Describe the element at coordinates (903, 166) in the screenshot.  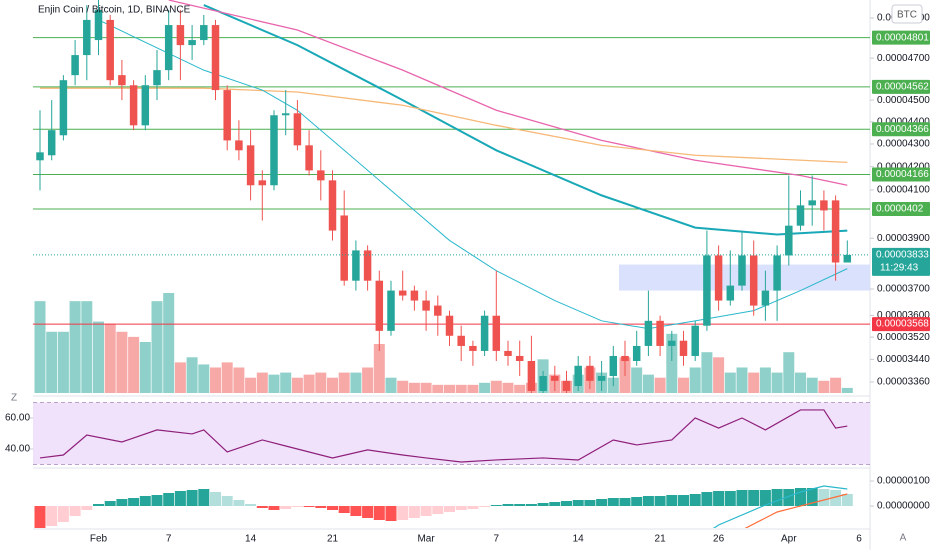
I see `y-tick-label: 0.00004200` at that location.